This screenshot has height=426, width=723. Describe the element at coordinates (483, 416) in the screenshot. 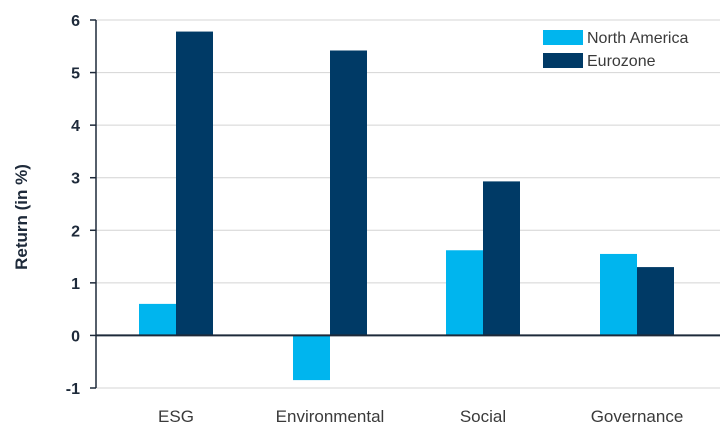

I see `x-tick-label-social: Social` at that location.